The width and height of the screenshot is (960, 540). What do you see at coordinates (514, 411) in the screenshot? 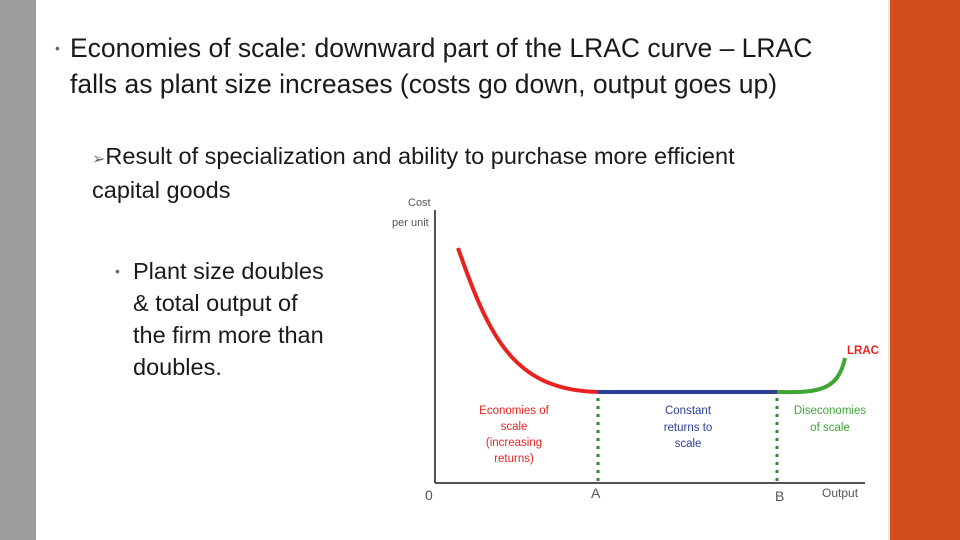
I see `region-label-line: Economies of` at bounding box center [514, 411].